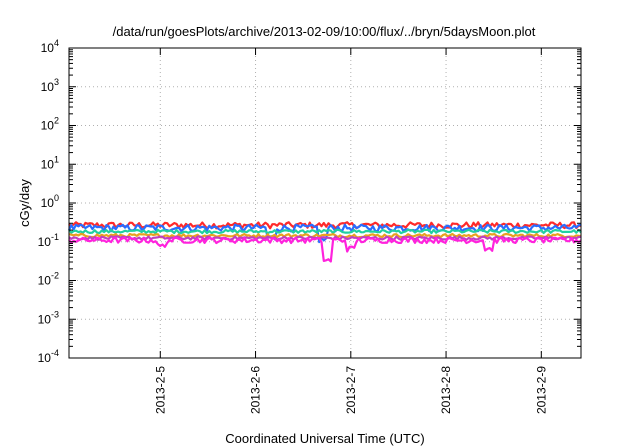 The height and width of the screenshot is (448, 640). I want to click on x-tick-label: 2013-2-8, so click(446, 390).